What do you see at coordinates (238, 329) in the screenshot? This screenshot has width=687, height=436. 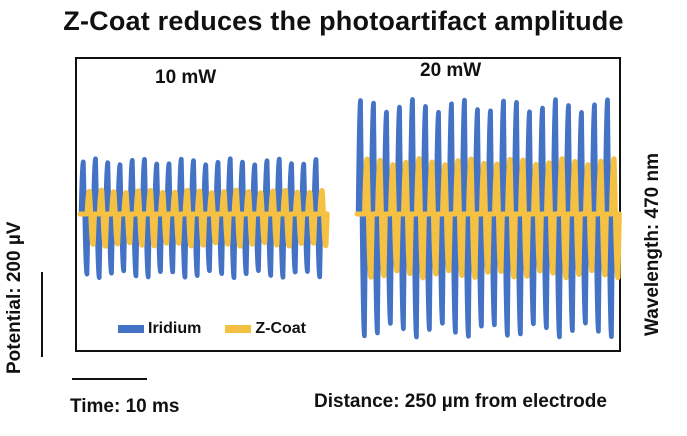 I see `legend-swatch-zcoat` at bounding box center [238, 329].